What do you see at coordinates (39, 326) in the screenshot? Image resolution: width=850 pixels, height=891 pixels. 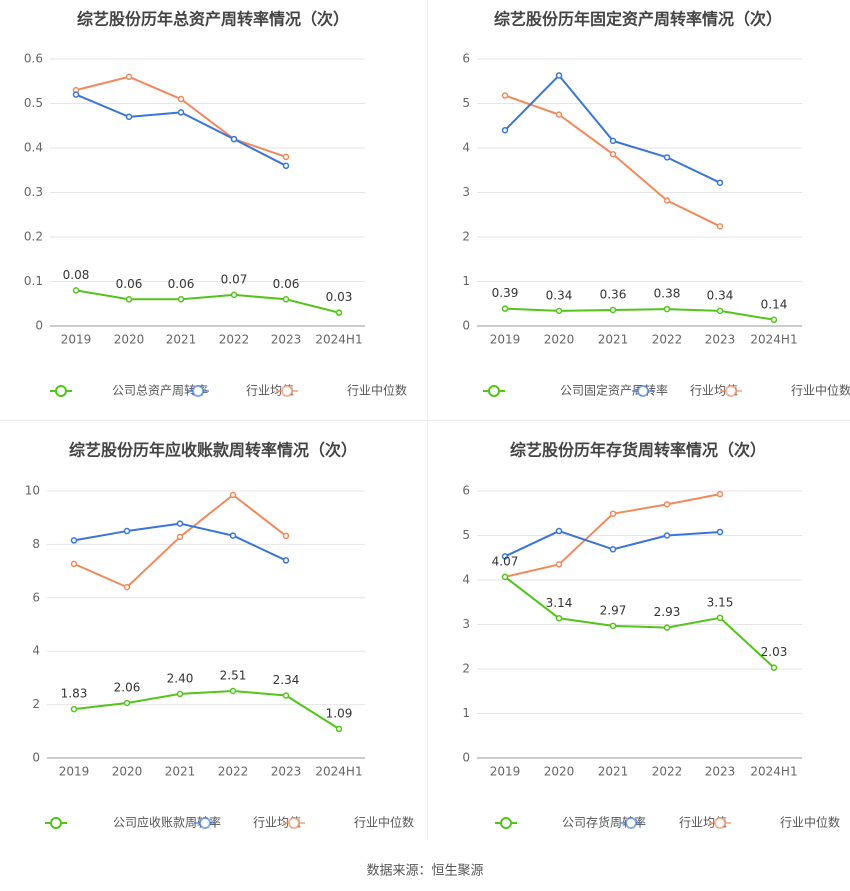 I see `chart1-ytick-label: 0` at bounding box center [39, 326].